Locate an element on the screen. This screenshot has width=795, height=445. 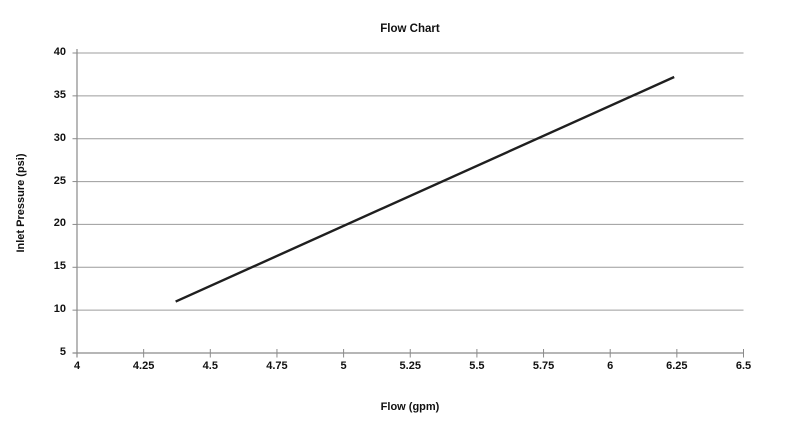
y-tick-label-20: 20 is located at coordinates (59, 223).